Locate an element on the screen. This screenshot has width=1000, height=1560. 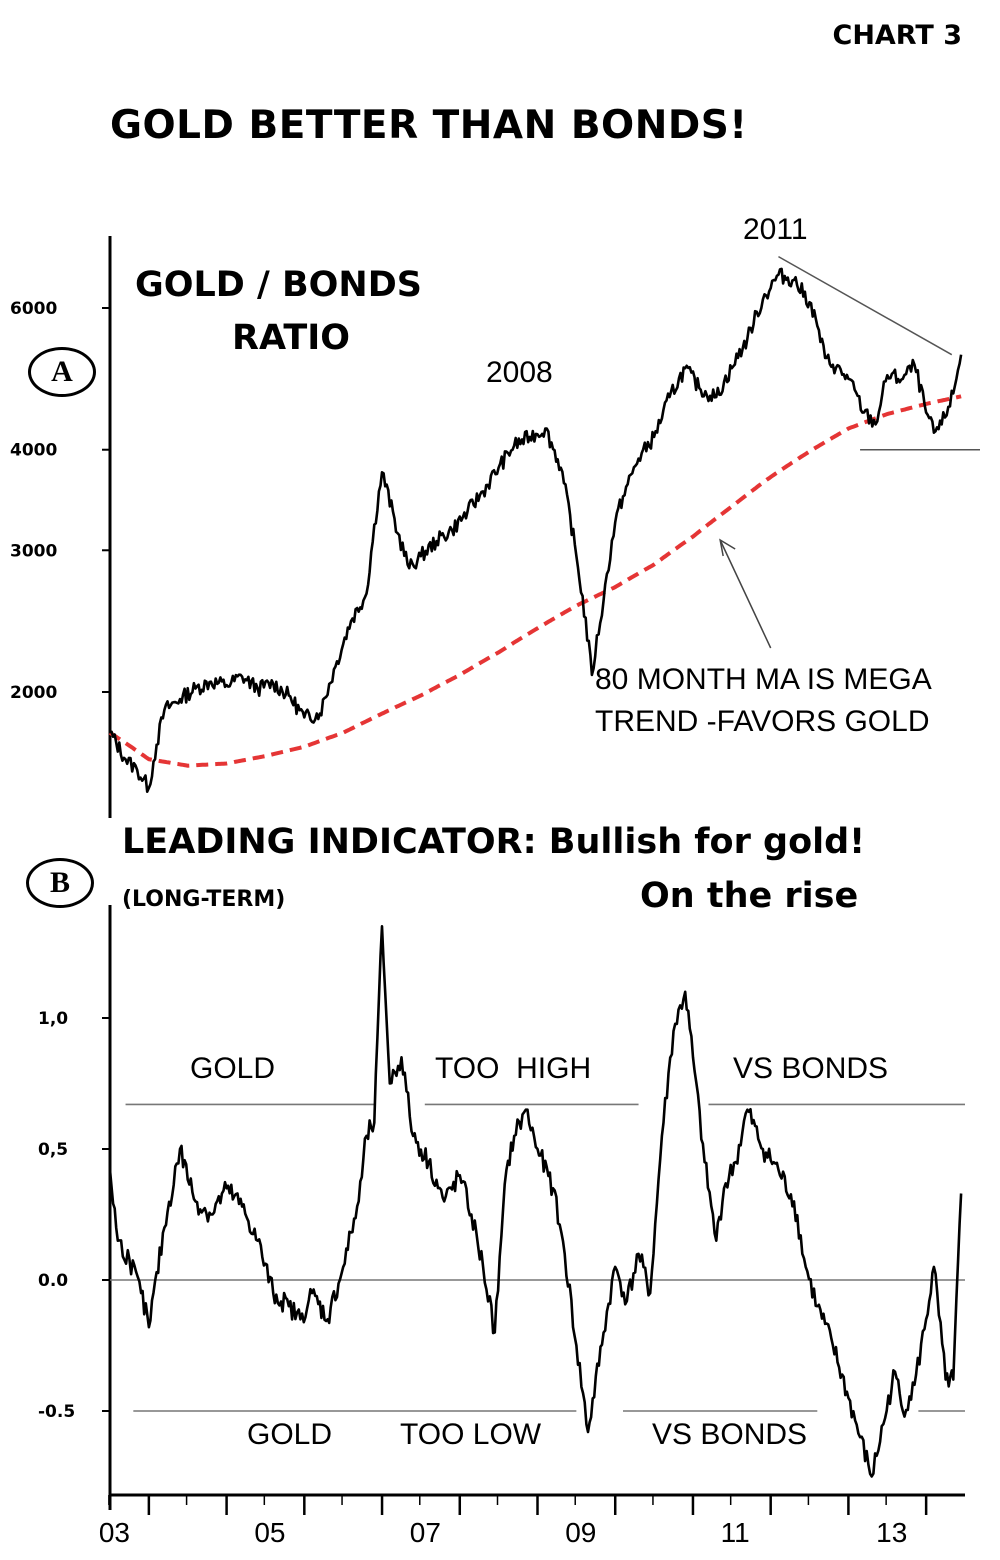
panel-a-y-tick-label: 3000 is located at coordinates (33, 551).